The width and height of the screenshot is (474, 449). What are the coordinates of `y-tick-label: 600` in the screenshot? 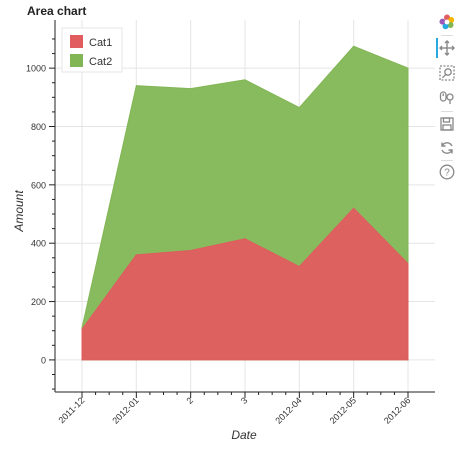 It's located at (38, 185).